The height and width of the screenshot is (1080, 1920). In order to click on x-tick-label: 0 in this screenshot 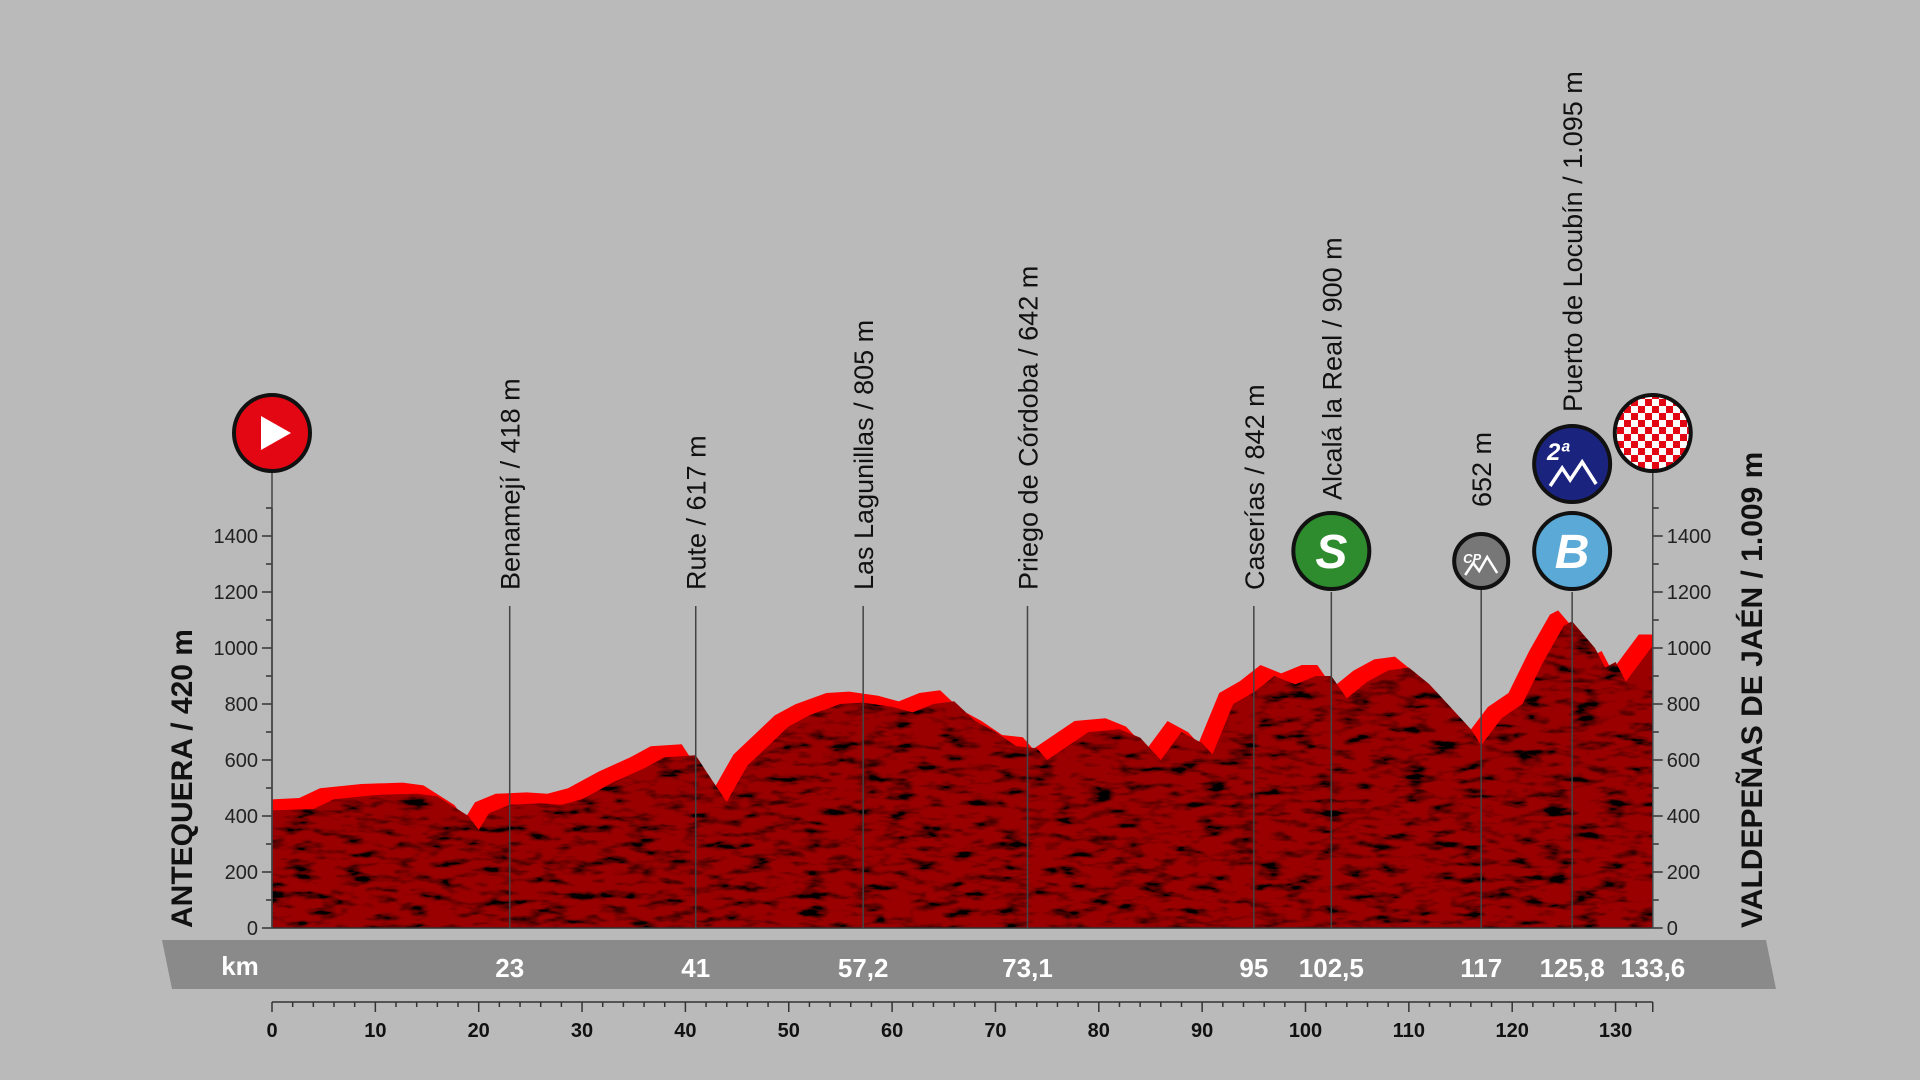, I will do `click(271, 1031)`.